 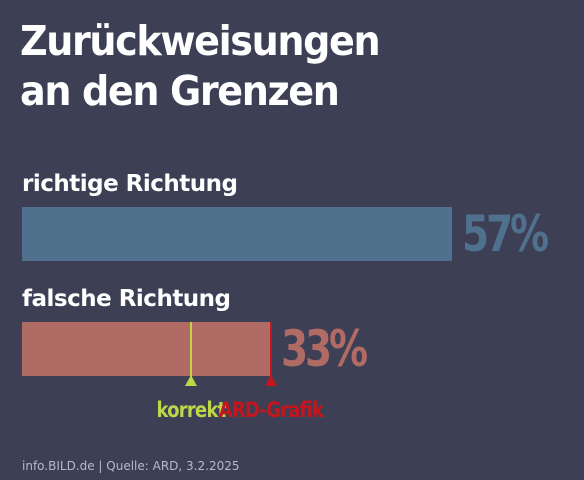 I want to click on chart-title-line-1: Zurückweisungen, so click(x=200, y=41).